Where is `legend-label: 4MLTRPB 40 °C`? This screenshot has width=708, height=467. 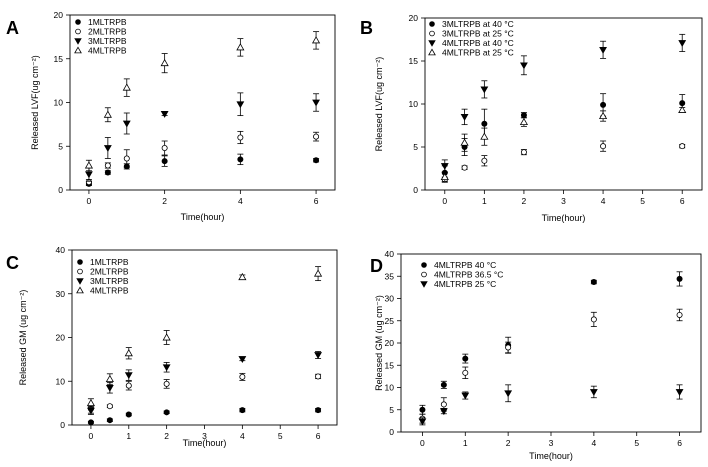
legend-label: 4MLTRPB 40 °C is located at coordinates (465, 265).